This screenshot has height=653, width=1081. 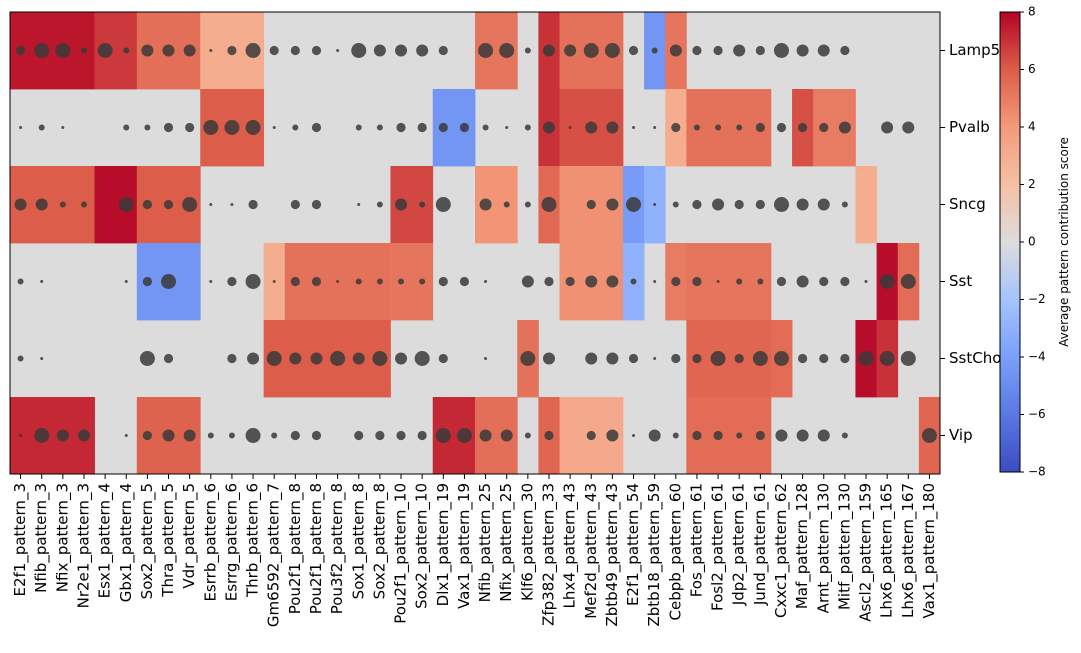 I want to click on x-tick-label: Nfix_pattern_25, so click(x=506, y=542).